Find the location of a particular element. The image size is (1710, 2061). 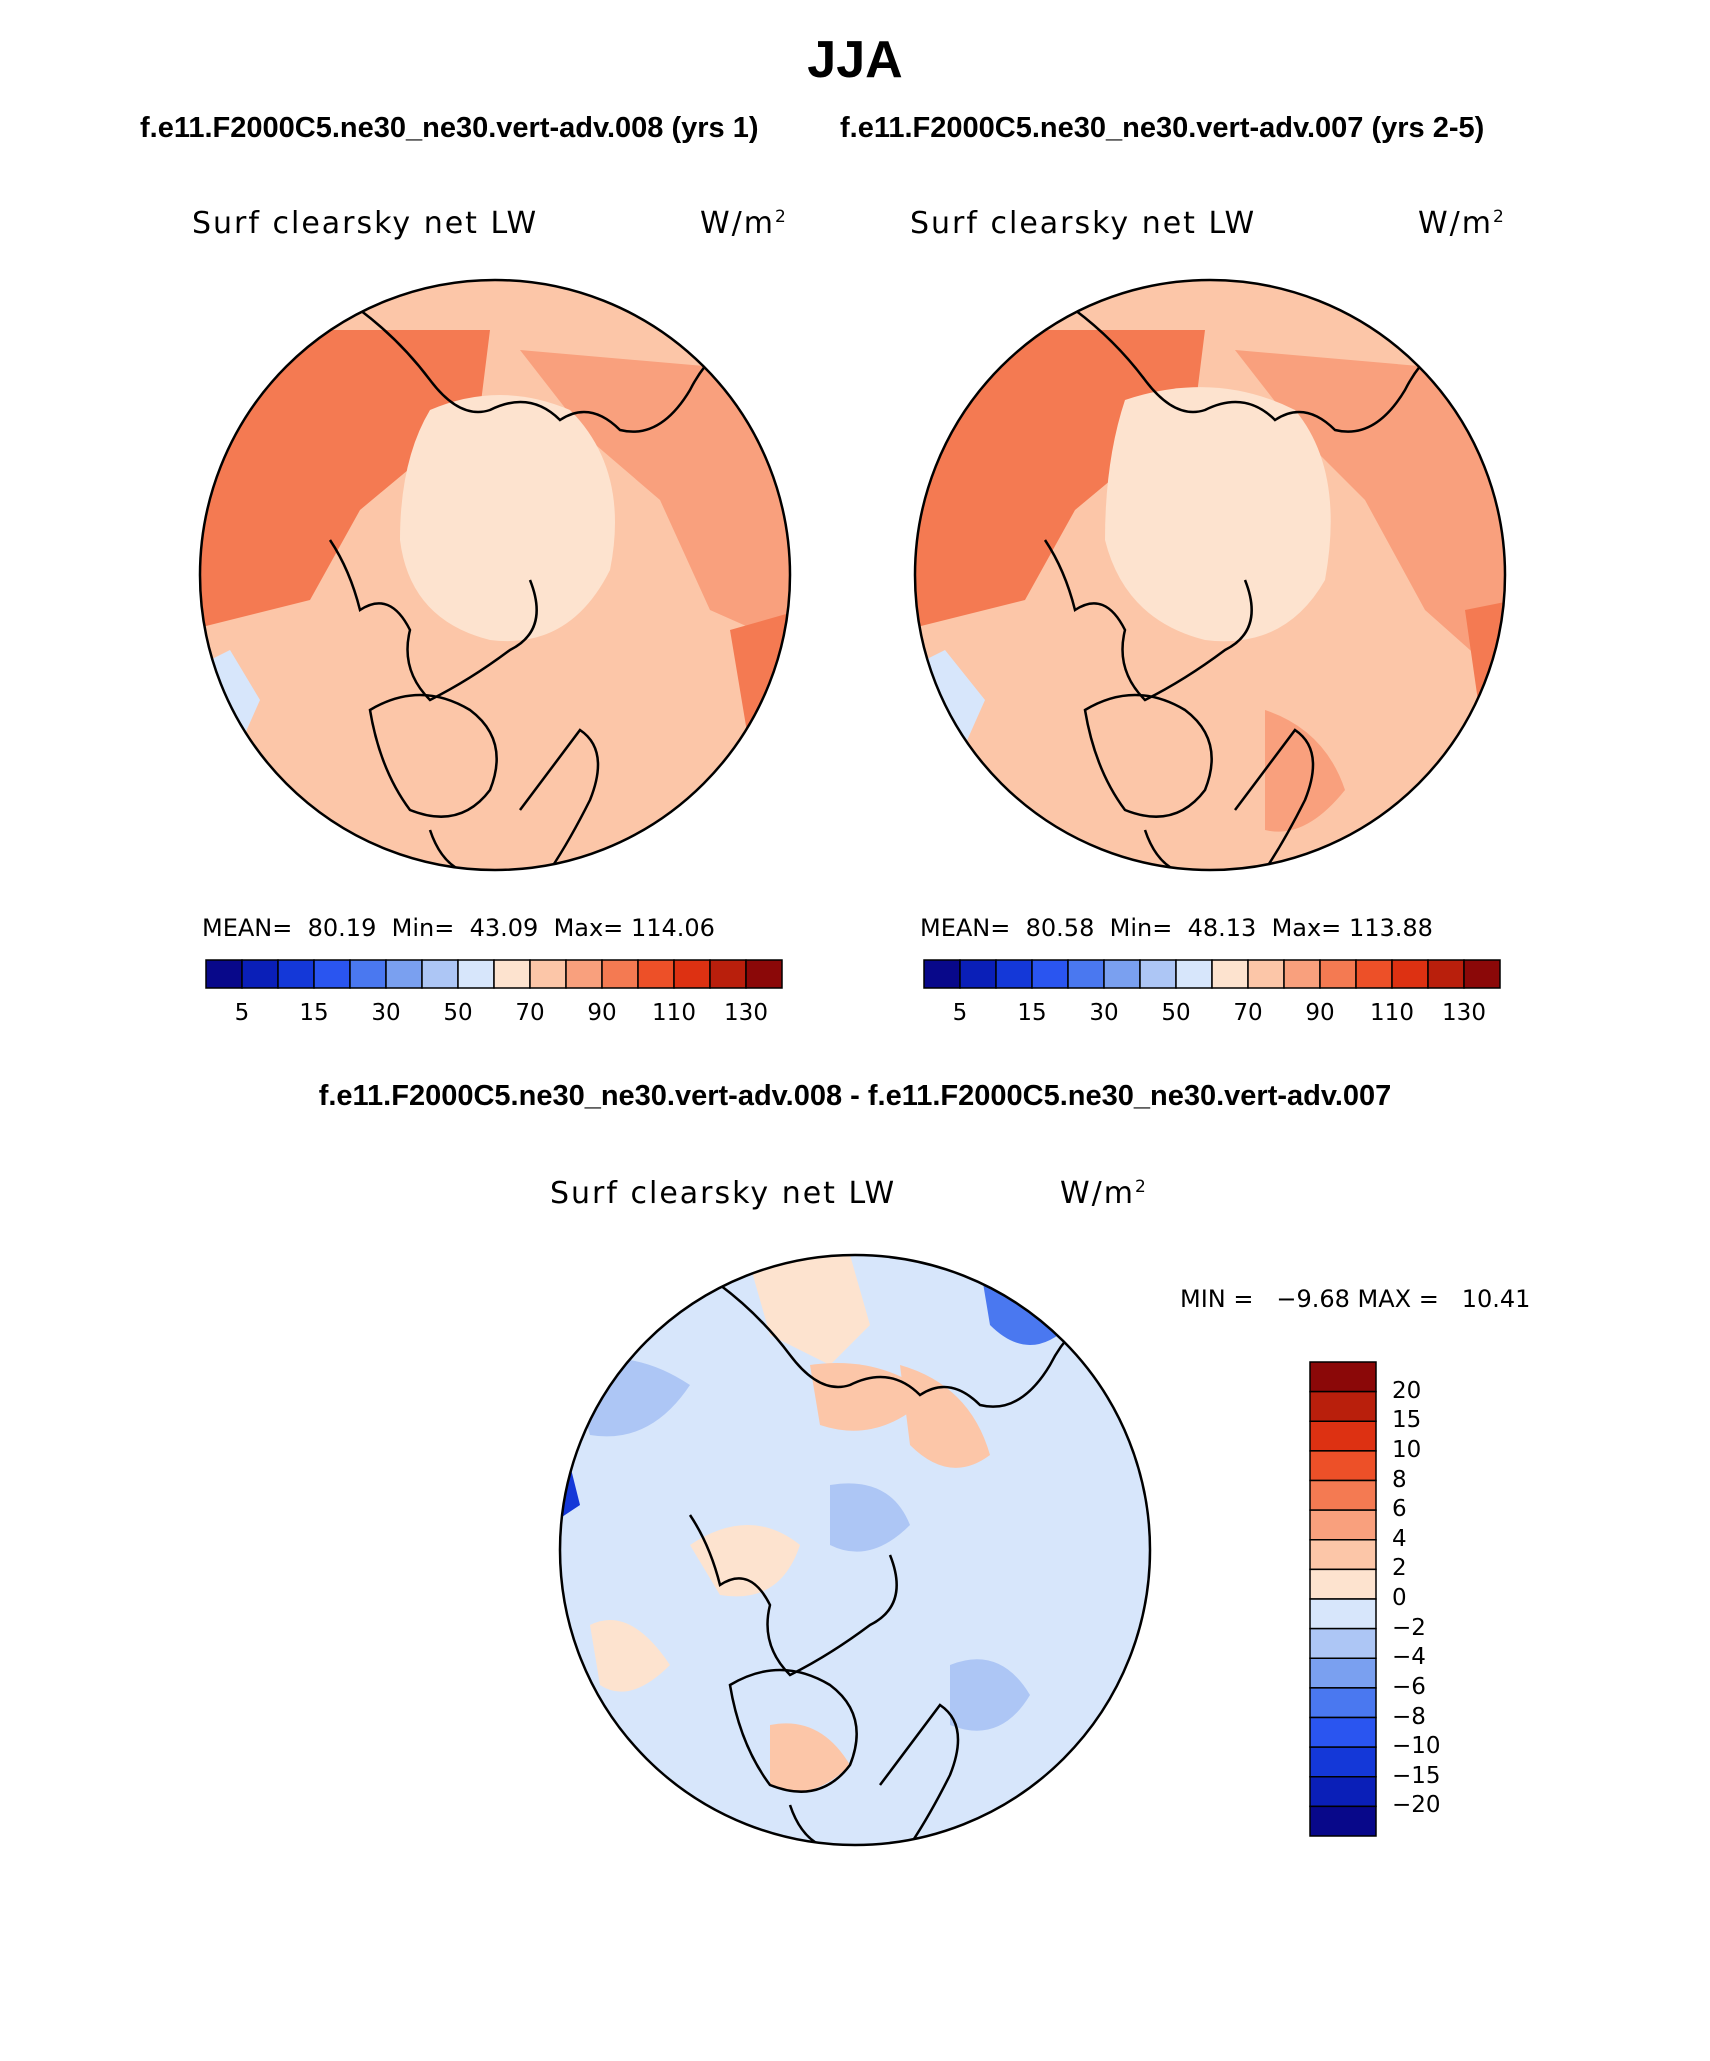

colorbar-right-tick-label: 30 is located at coordinates (1104, 1013).